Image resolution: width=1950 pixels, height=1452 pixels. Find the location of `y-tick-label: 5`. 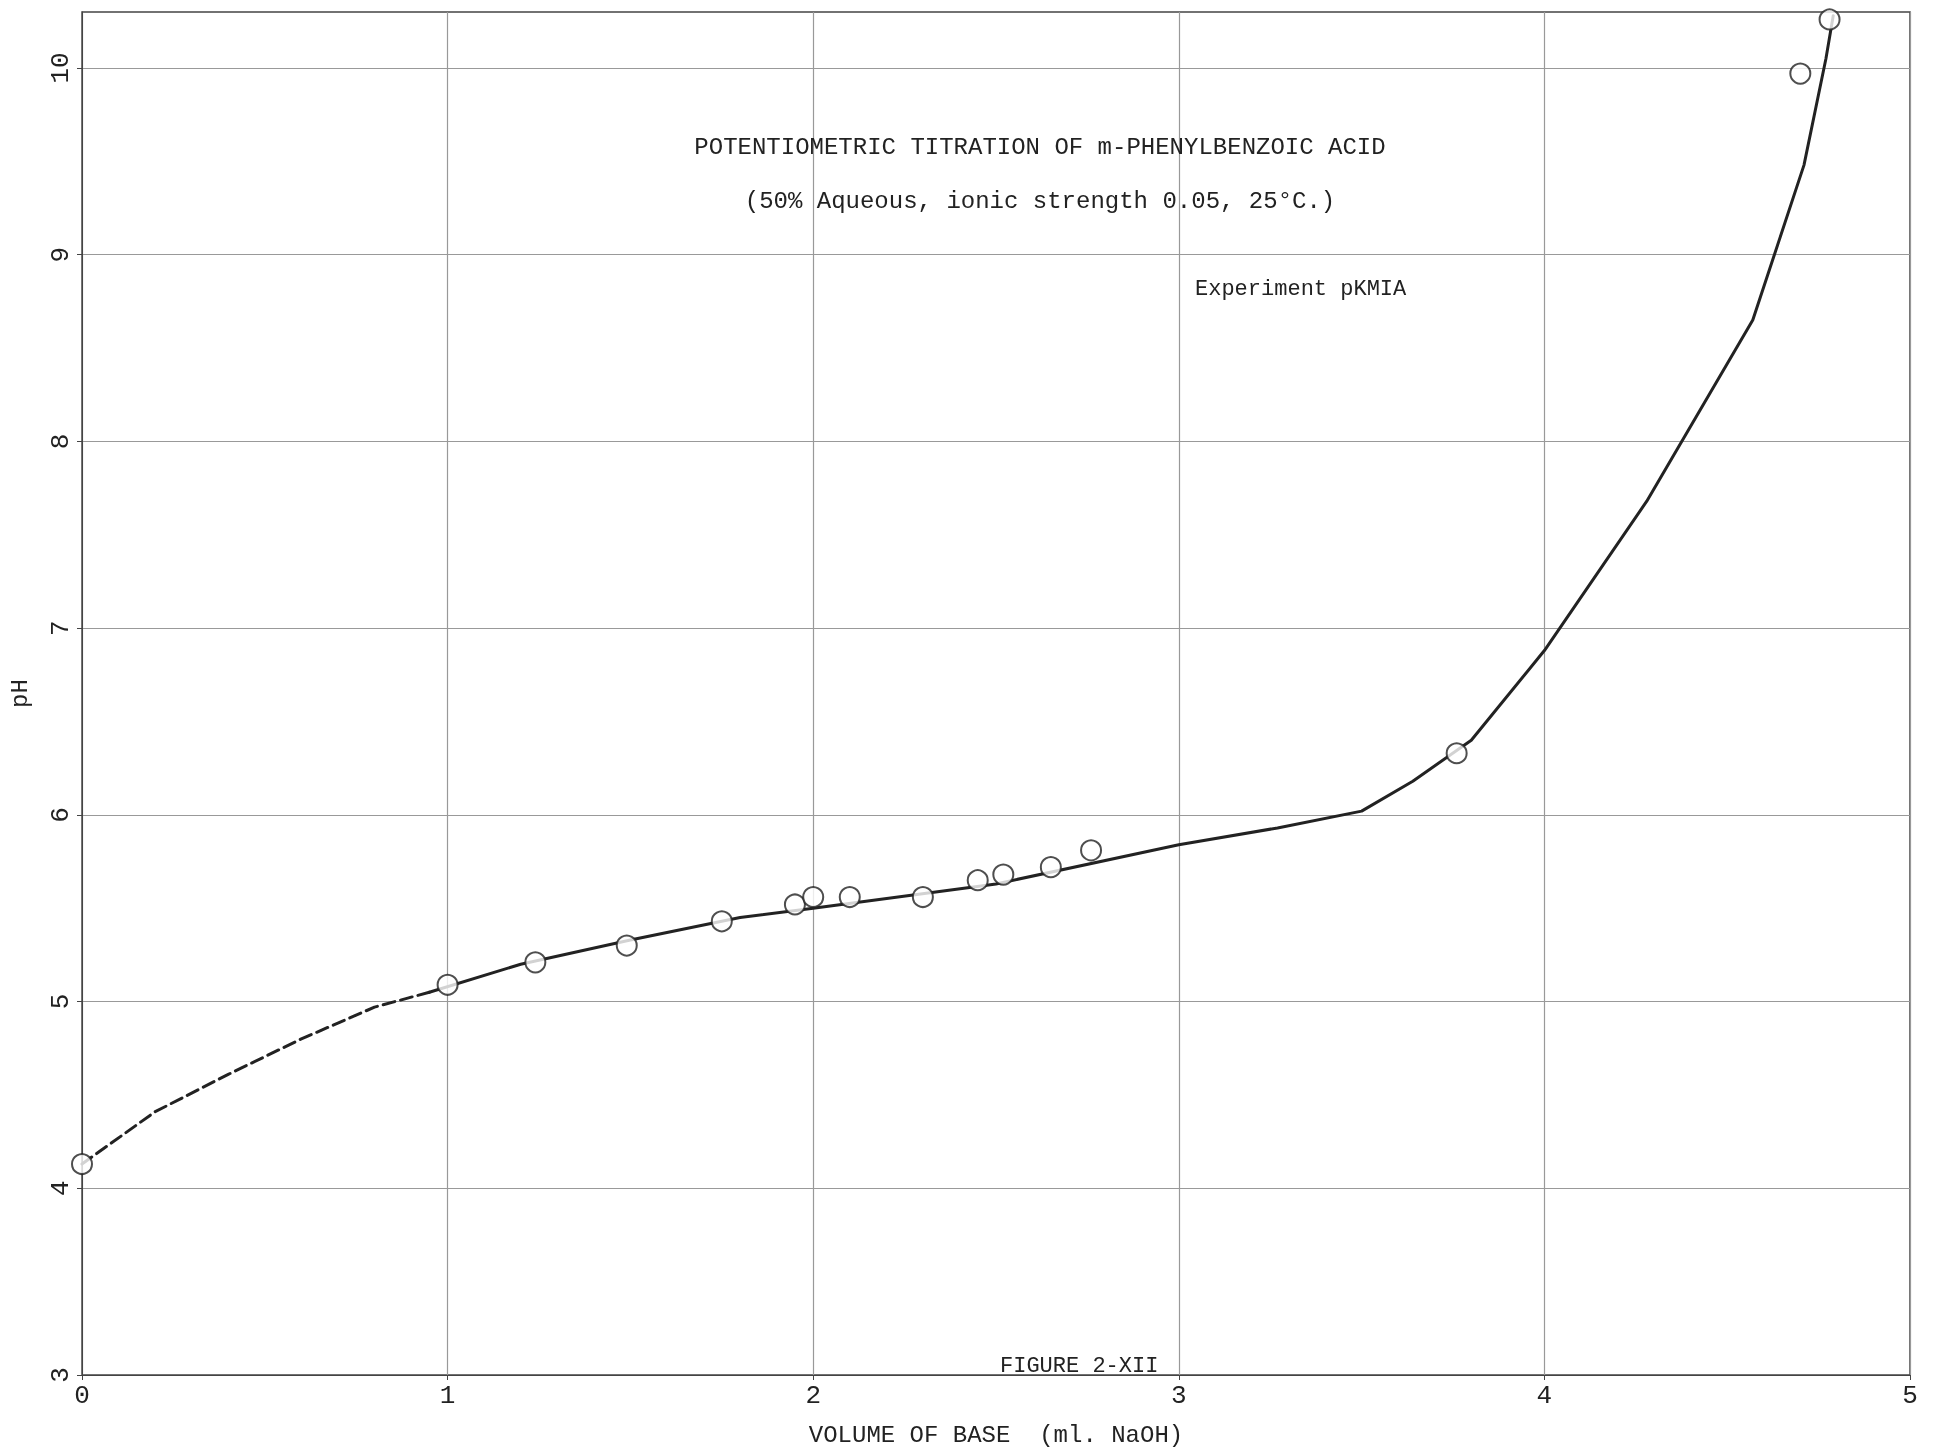

y-tick-label: 5 is located at coordinates (61, 1001).